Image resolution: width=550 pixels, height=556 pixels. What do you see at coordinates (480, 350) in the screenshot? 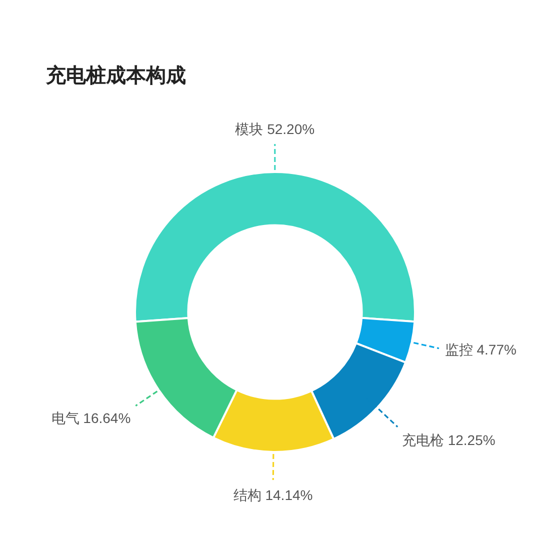
I see `slice-label: 监控 4.77%` at bounding box center [480, 350].